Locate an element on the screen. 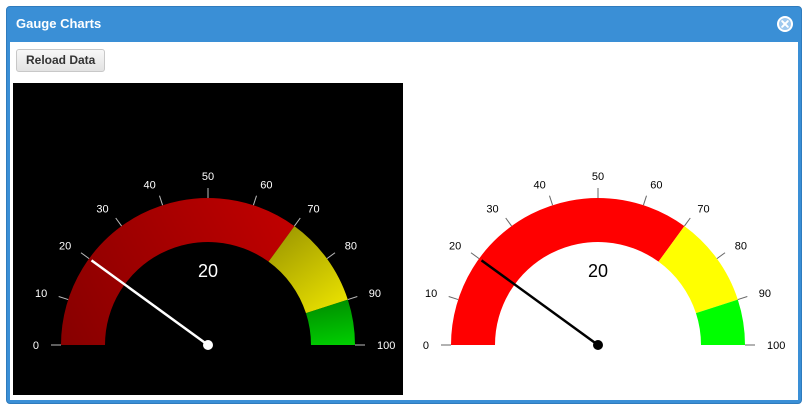 This screenshot has width=810, height=414. window-titlebar: Gauge Charts is located at coordinates (404, 24).